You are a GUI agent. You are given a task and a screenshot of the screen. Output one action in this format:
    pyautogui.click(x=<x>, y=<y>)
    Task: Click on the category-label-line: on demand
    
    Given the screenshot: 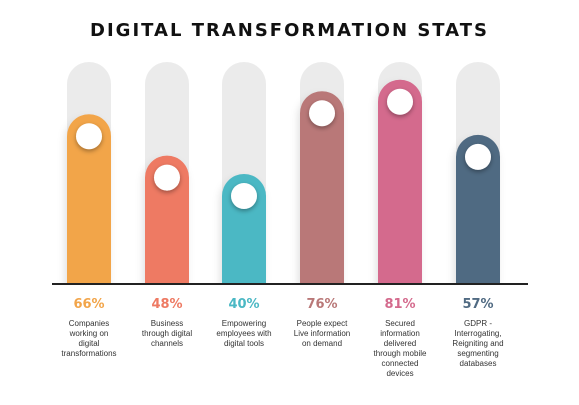 What is the action you would take?
    pyautogui.click(x=322, y=343)
    